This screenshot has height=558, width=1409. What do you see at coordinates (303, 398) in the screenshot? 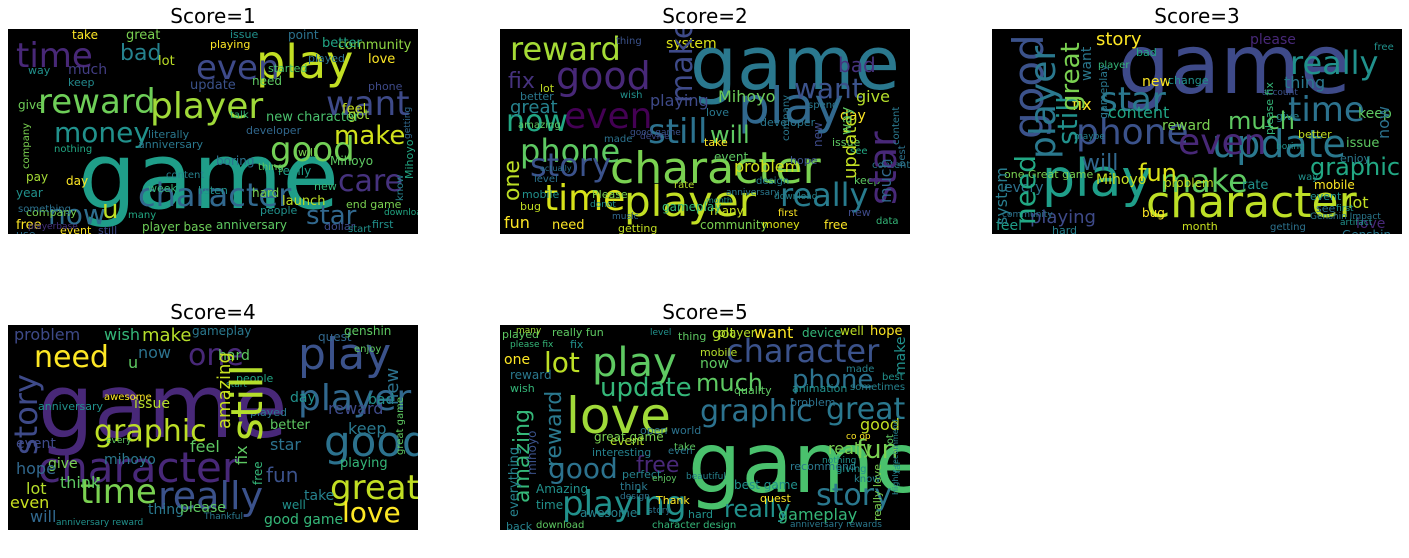
I see `cloud-word: day` at bounding box center [303, 398].